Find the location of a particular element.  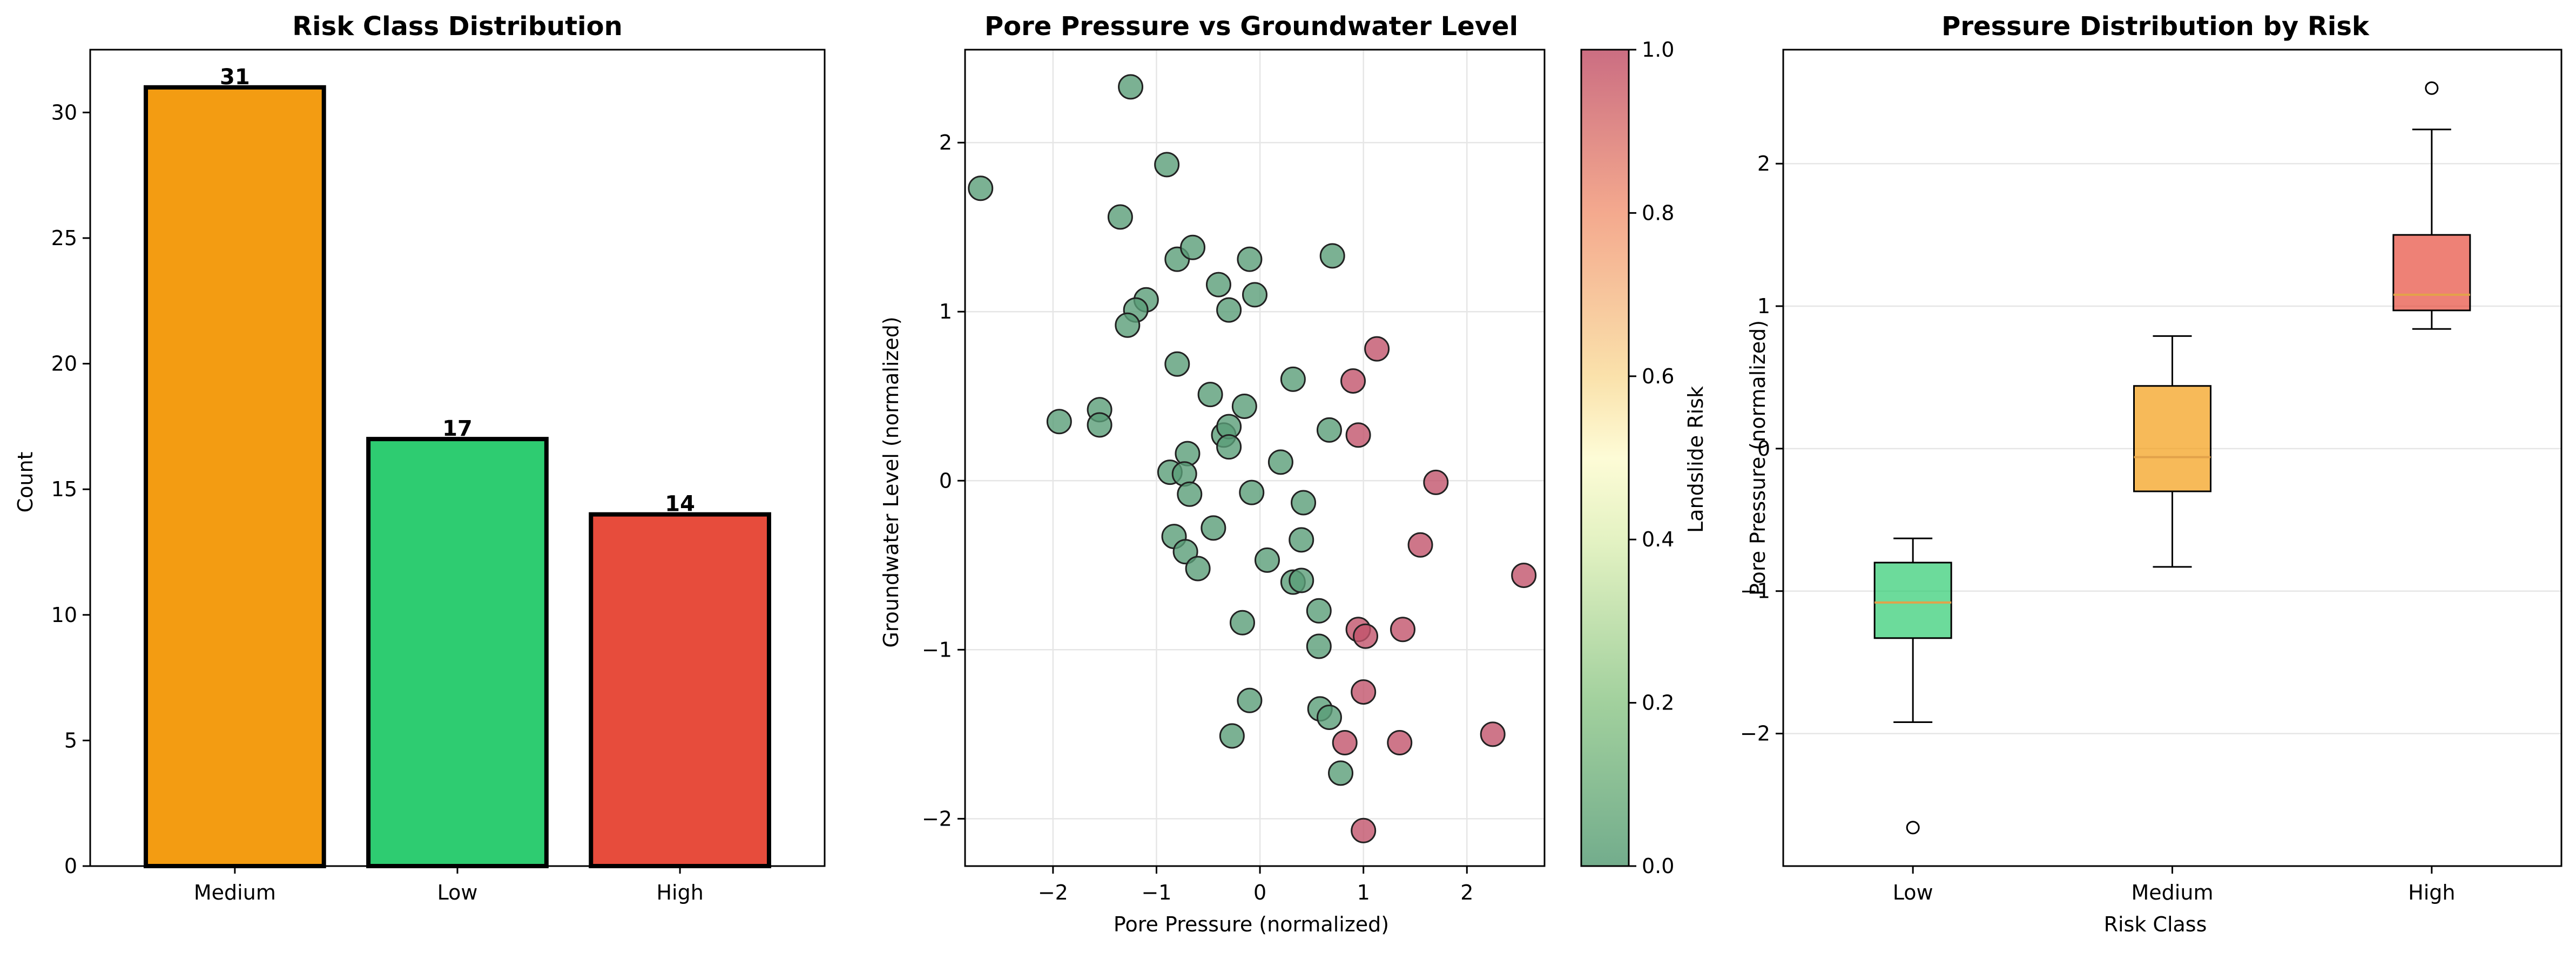

scatter-xtick-label: 2 is located at coordinates (1466, 892).